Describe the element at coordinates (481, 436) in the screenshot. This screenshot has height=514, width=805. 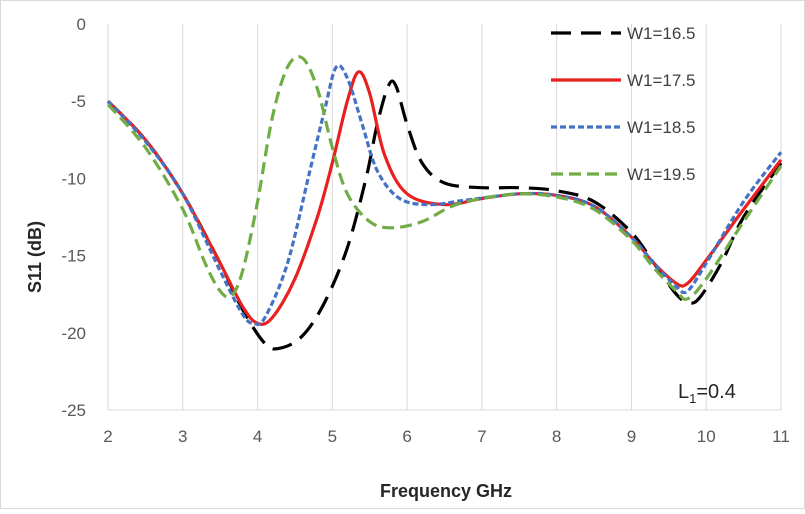
I see `x-tick-label: 7` at that location.